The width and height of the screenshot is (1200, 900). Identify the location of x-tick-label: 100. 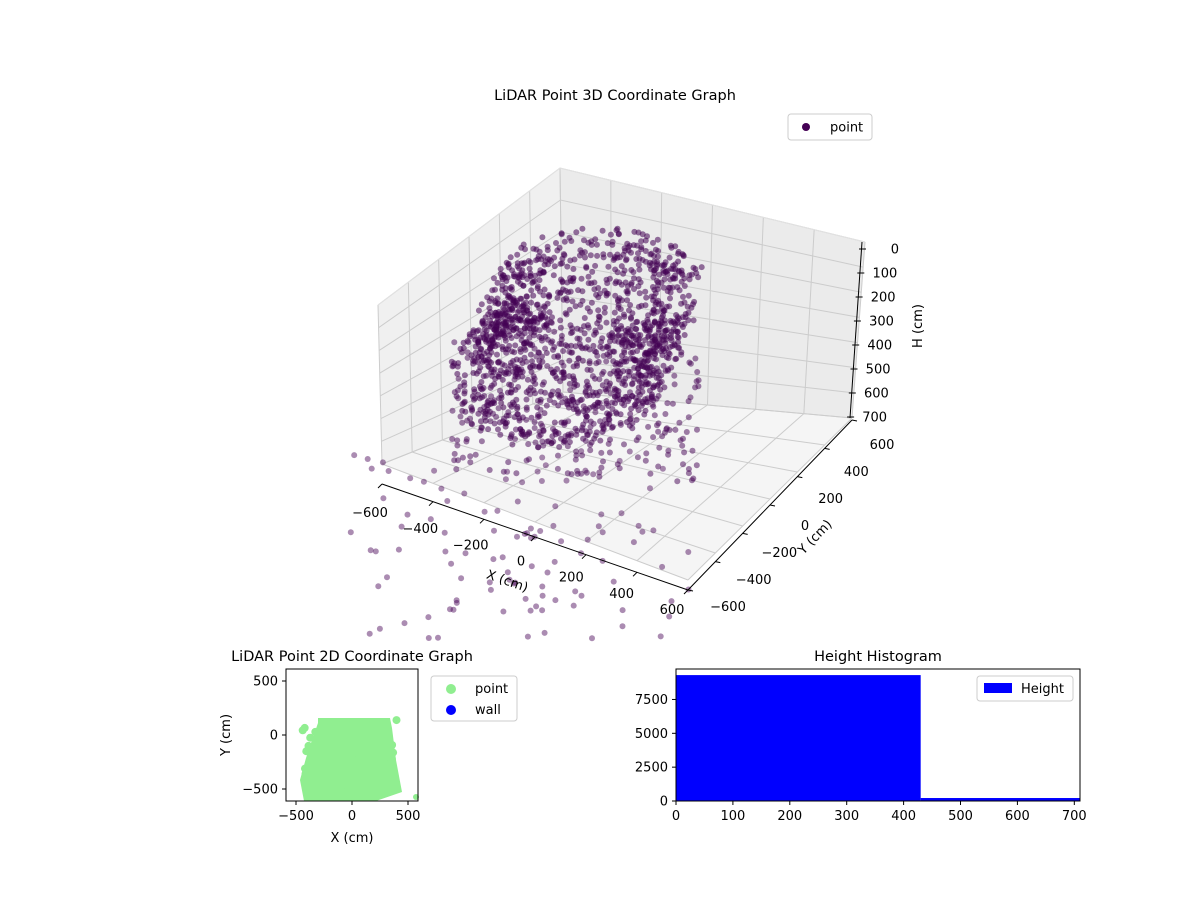
(732, 816).